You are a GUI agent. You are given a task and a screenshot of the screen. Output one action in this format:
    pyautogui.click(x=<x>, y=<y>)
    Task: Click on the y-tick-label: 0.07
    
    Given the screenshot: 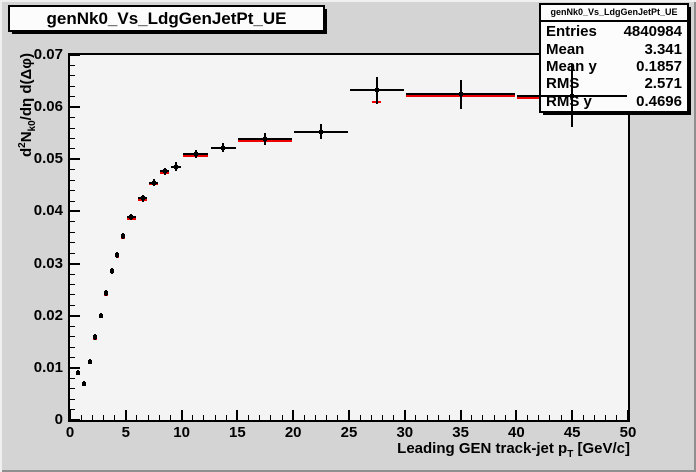 What is the action you would take?
    pyautogui.click(x=48, y=54)
    